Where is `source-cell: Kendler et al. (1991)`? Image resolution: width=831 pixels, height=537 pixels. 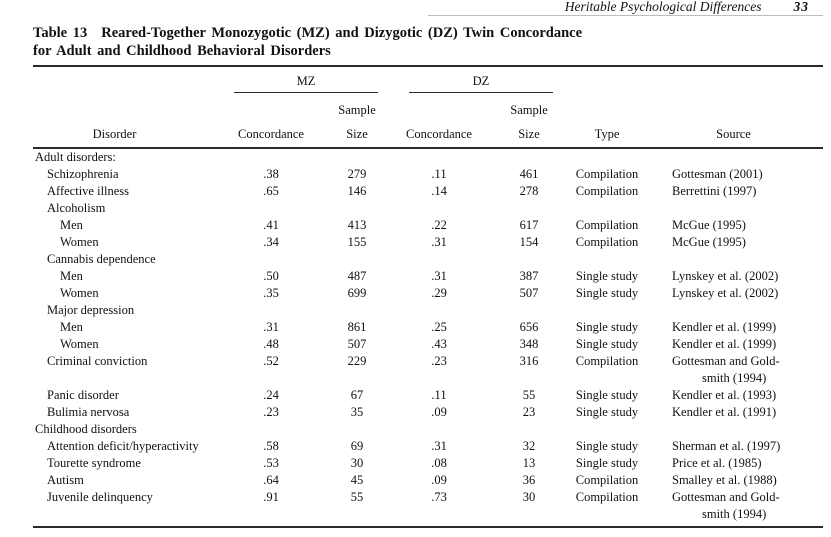 source-cell: Kendler et al. (1991) is located at coordinates (733, 412).